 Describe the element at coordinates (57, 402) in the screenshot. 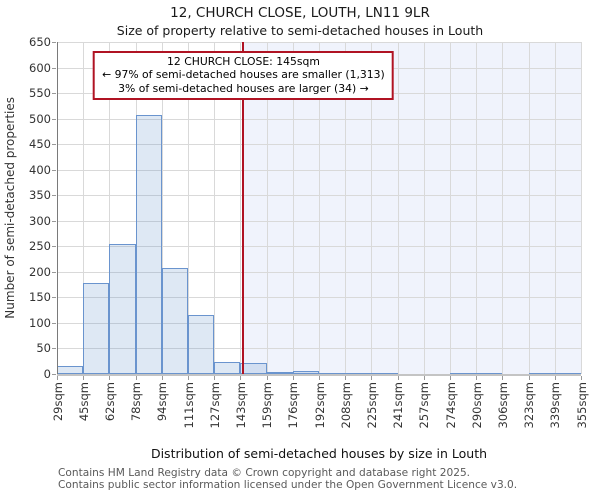

I see `x-tick-label: 29sqm` at that location.